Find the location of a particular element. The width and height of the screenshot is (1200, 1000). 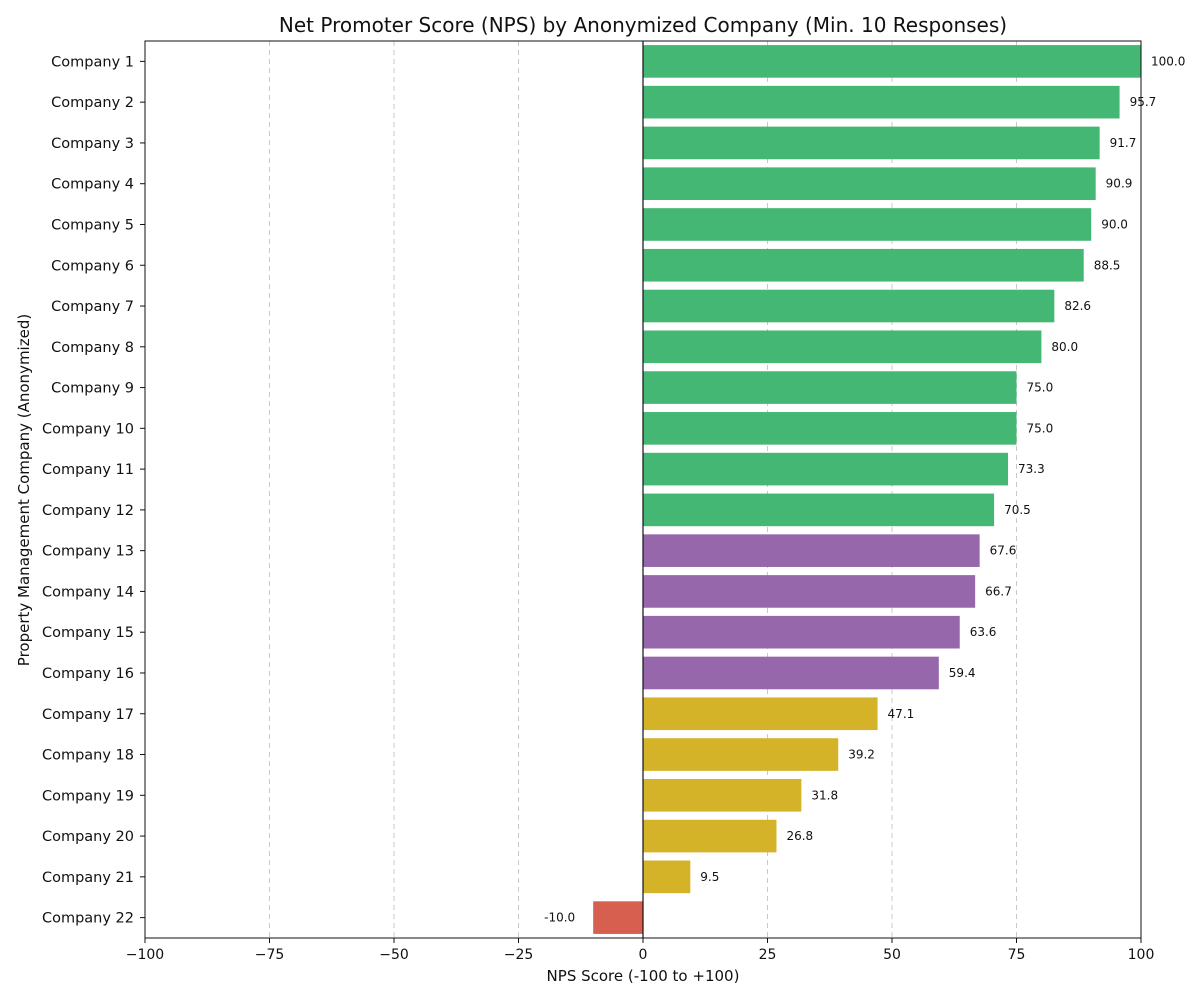

x-tick-label: 100 is located at coordinates (1141, 955).